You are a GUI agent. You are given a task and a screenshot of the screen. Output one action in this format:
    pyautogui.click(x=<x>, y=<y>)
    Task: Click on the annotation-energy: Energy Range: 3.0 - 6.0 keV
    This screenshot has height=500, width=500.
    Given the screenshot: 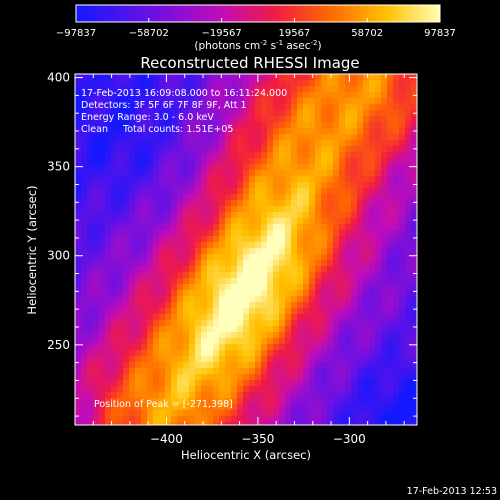 What is the action you would take?
    pyautogui.click(x=147, y=117)
    